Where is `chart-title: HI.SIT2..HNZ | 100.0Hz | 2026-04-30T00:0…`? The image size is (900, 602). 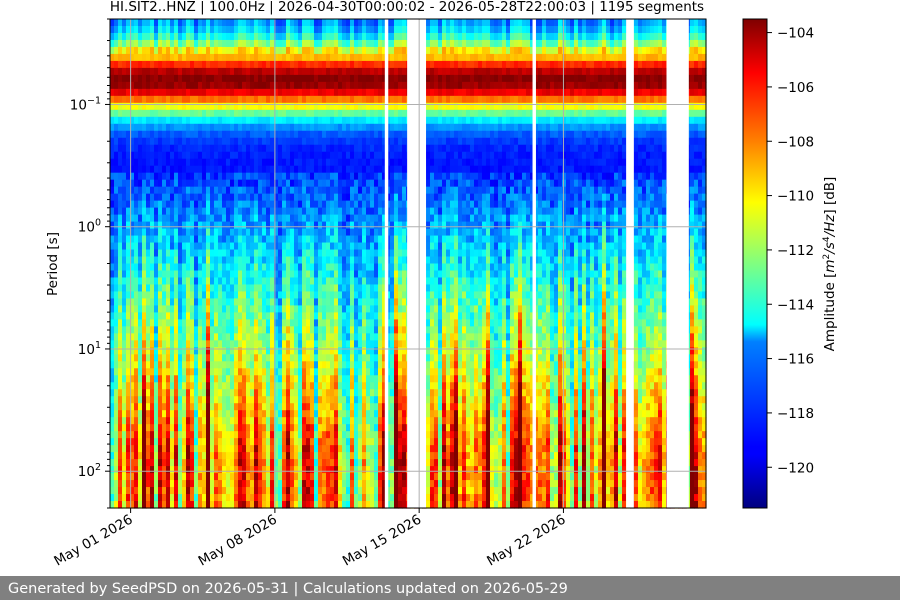 chart-title: HI.SIT2..HNZ | 100.0Hz | 2026-04-30T00:0… is located at coordinates (407, 7).